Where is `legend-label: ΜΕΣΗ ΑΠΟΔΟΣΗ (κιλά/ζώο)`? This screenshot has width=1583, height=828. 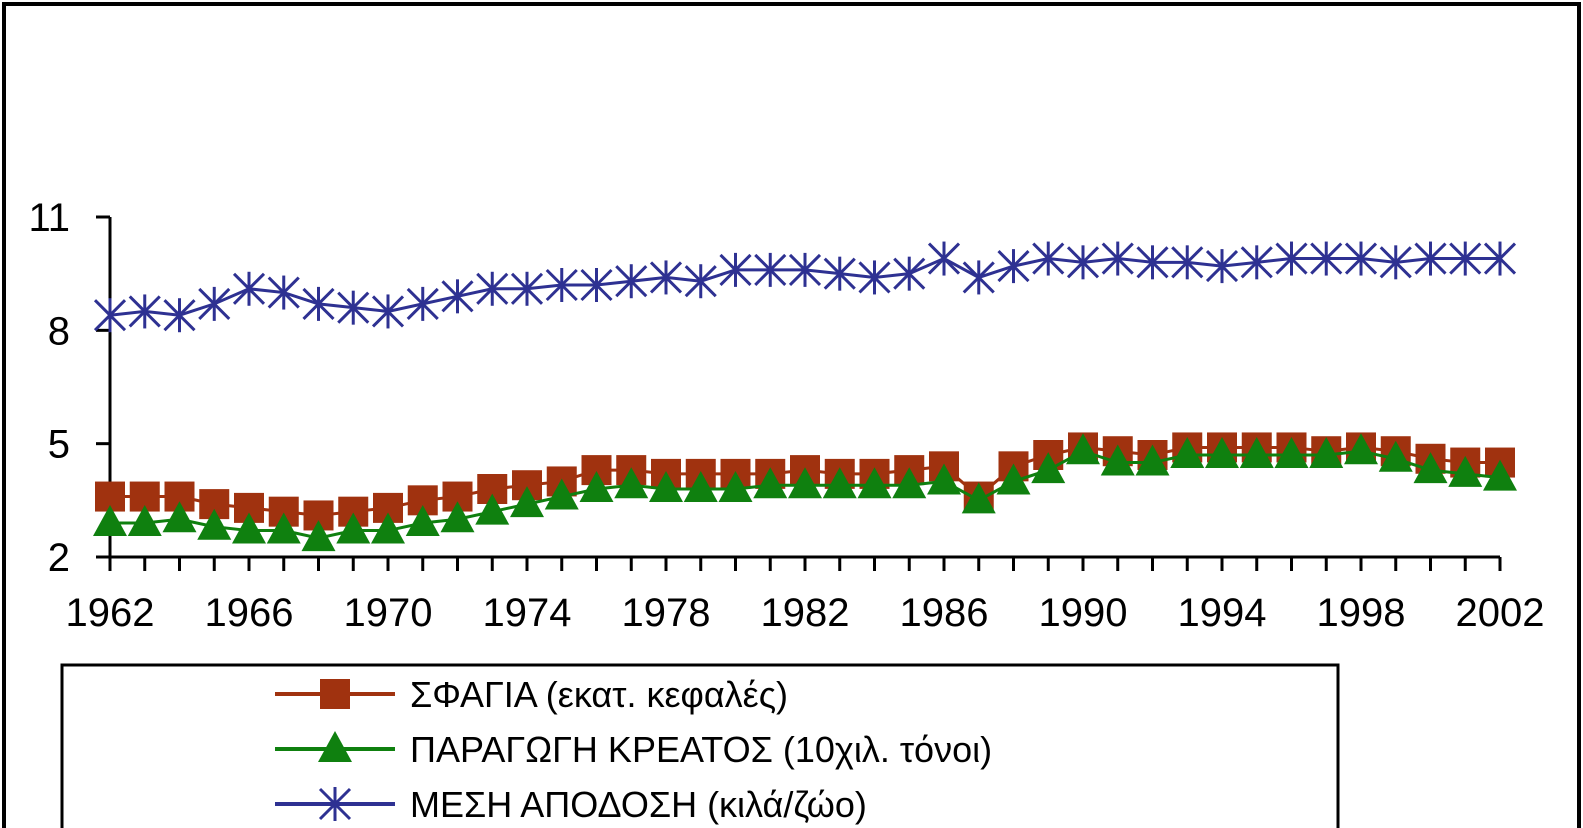 legend-label: ΜΕΣΗ ΑΠΟΔΟΣΗ (κιλά/ζώο) is located at coordinates (638, 804).